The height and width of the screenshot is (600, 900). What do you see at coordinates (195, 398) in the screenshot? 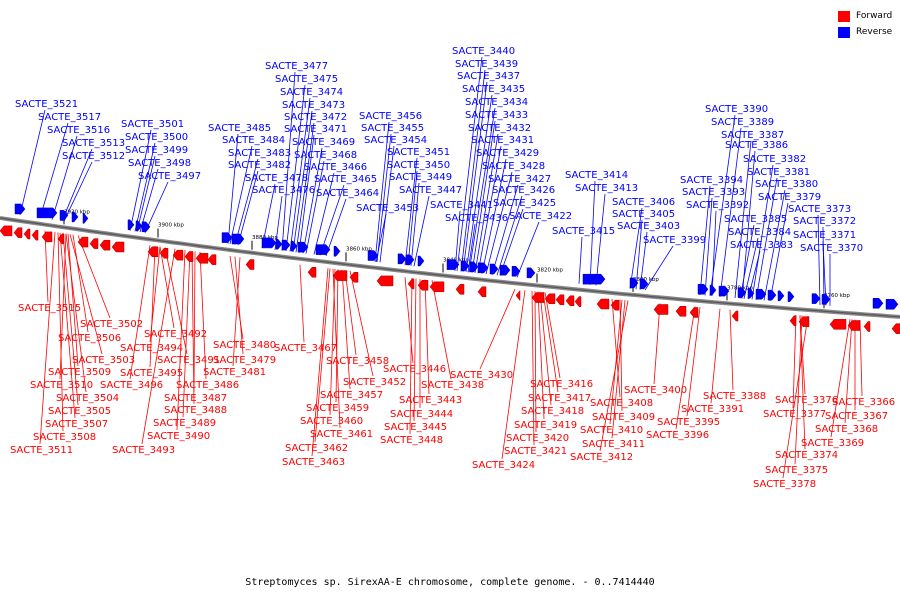
I see `forward-gene-label: SACTE_3487` at bounding box center [195, 398].